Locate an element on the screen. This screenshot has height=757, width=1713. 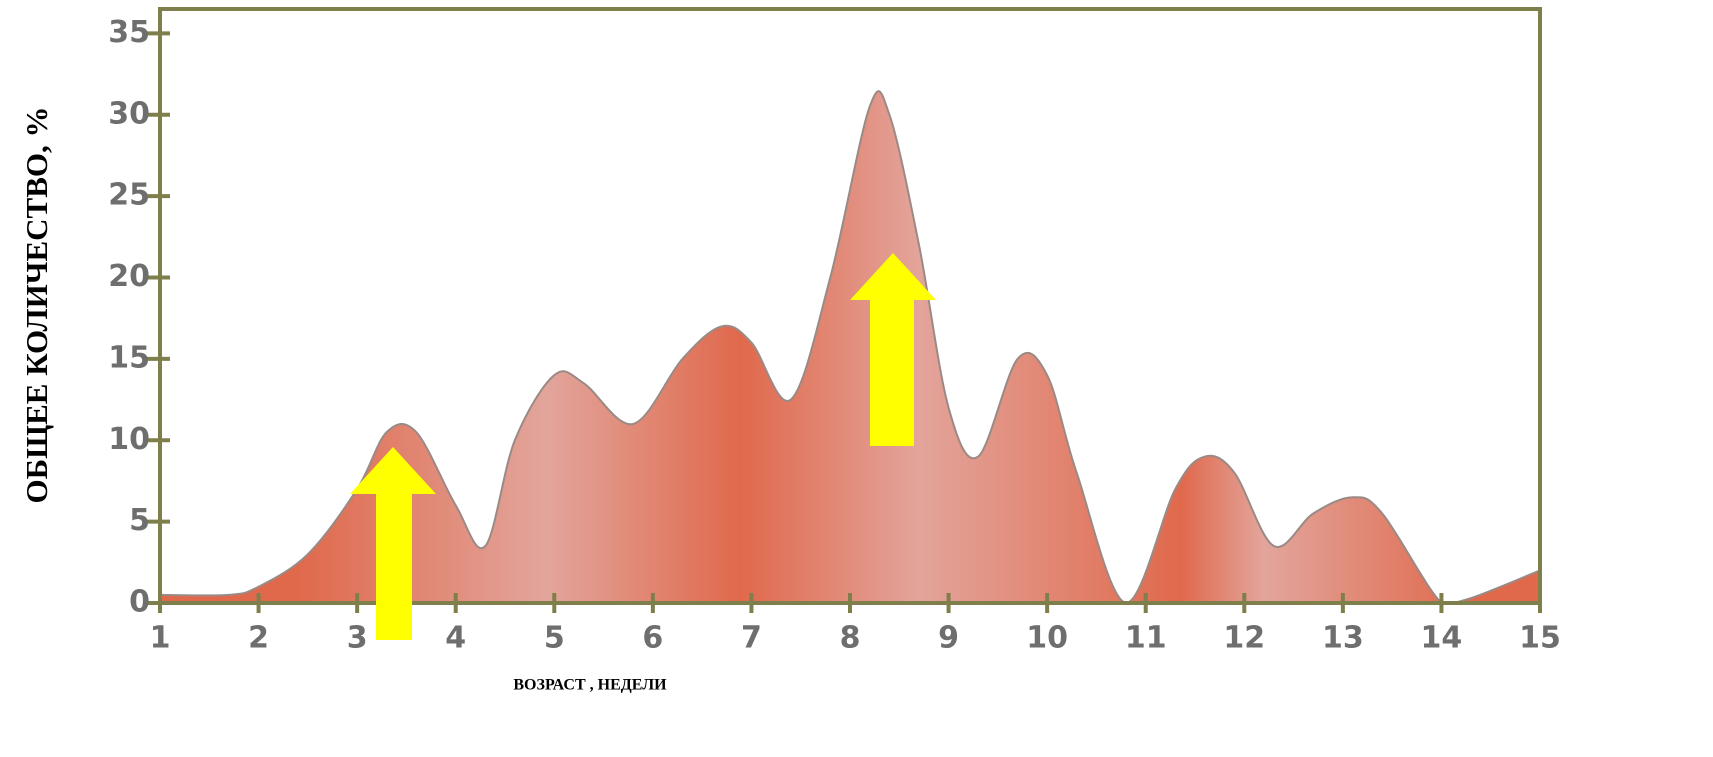
y-tick-label: 30 is located at coordinates (129, 113).